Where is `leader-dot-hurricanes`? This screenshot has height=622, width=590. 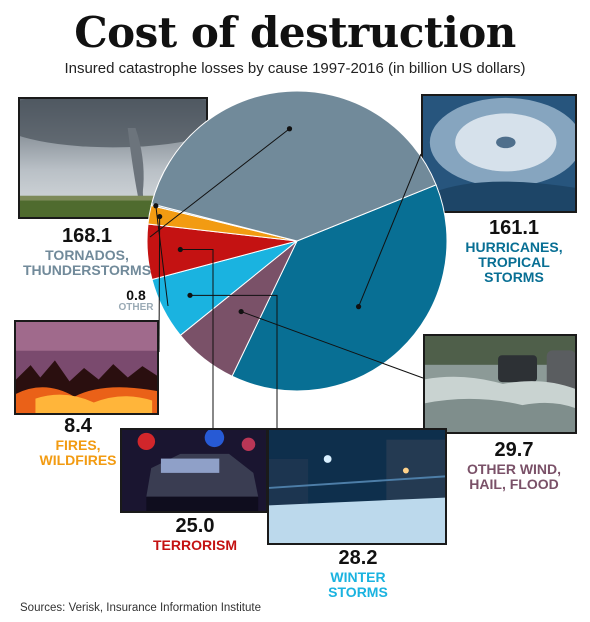 leader-dot-hurricanes is located at coordinates (358, 307).